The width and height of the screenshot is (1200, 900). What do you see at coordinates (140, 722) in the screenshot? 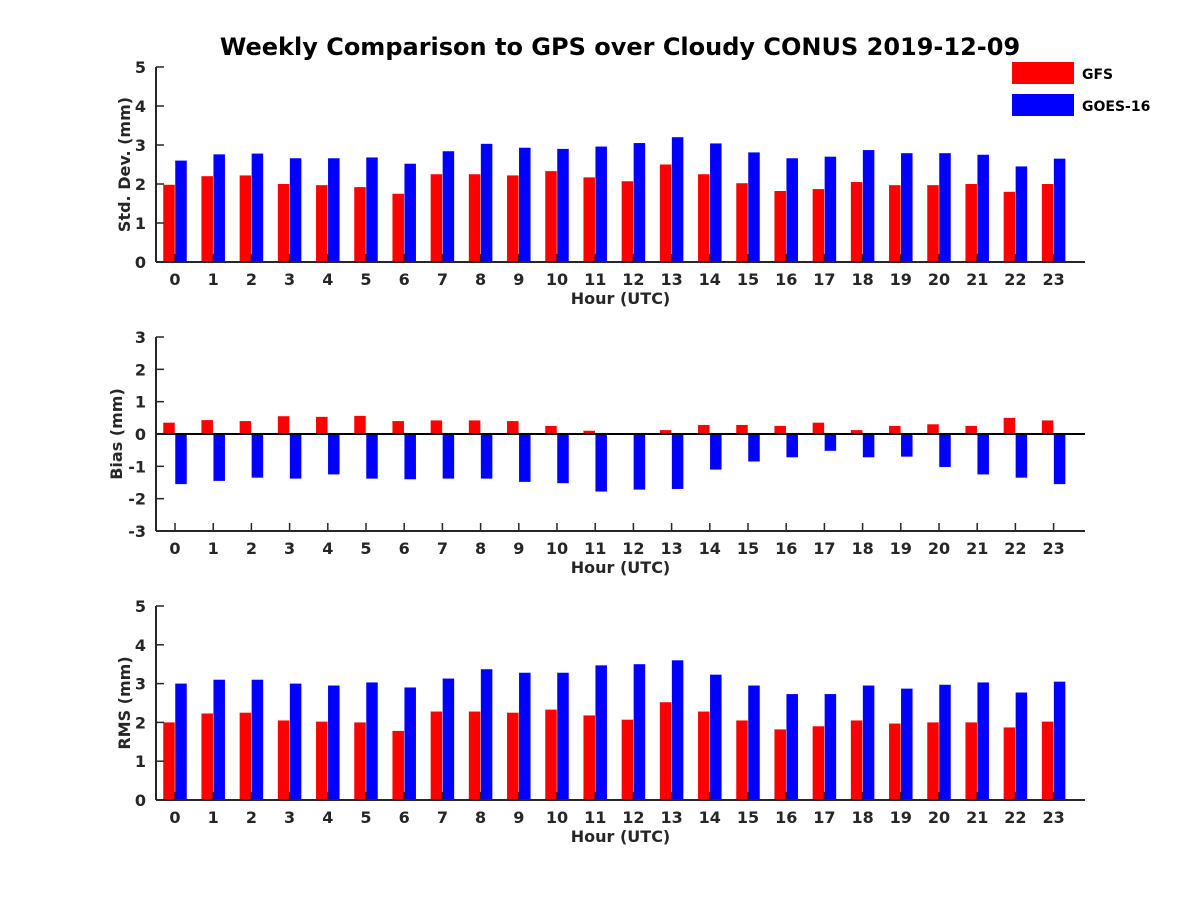
I see `y-tick-label: 2` at bounding box center [140, 722].